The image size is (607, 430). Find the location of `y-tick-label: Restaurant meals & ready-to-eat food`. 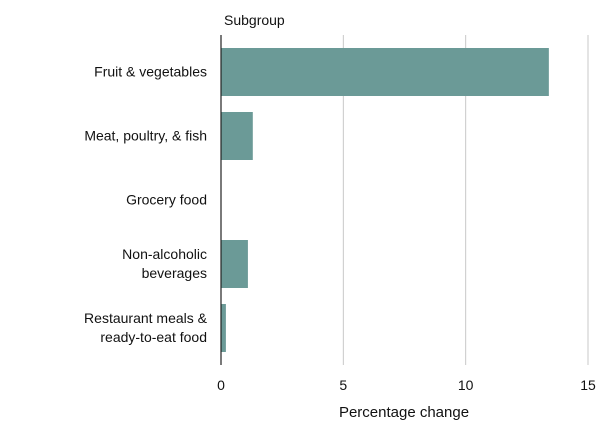

y-tick-label: Restaurant meals & ready-to-eat food is located at coordinates (145, 327).